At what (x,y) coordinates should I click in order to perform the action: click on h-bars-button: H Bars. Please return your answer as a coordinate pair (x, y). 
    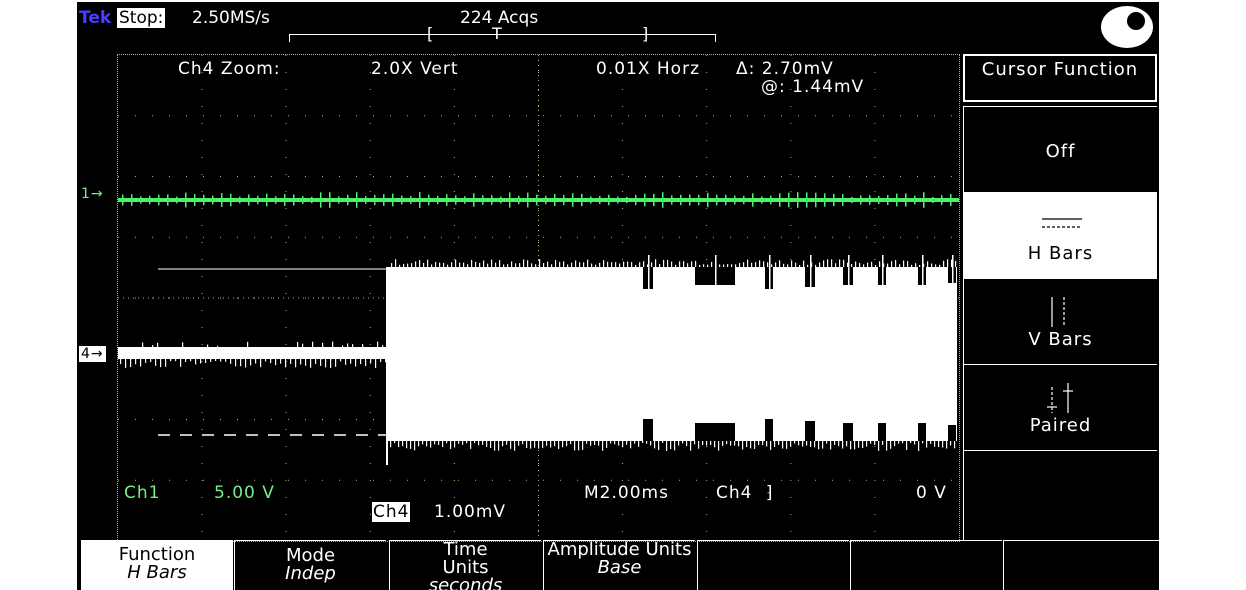
    Looking at the image, I should click on (1060, 235).